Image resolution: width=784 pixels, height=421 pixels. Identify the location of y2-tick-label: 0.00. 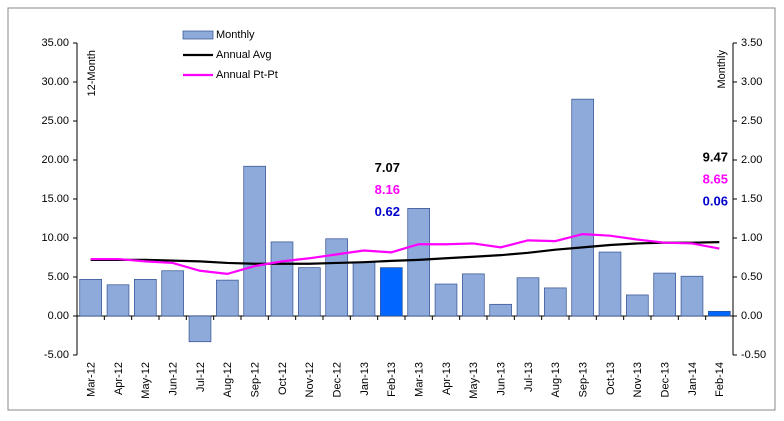
(751, 316).